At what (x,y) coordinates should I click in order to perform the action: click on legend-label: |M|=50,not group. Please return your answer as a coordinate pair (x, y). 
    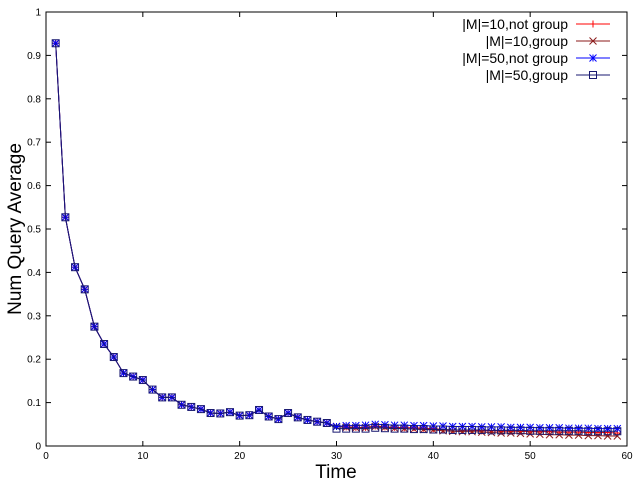
    Looking at the image, I should click on (515, 58).